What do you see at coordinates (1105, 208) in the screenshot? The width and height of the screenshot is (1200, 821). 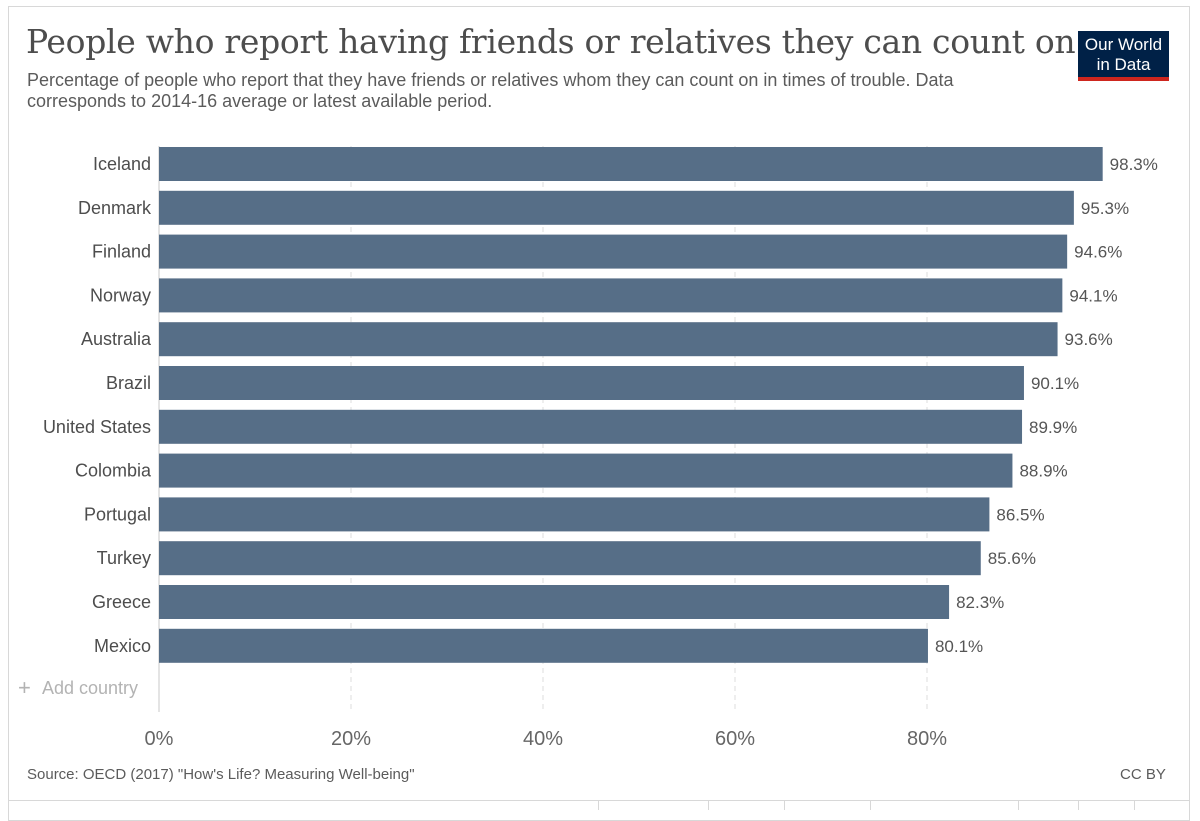 I see `value-label: 95.3%` at bounding box center [1105, 208].